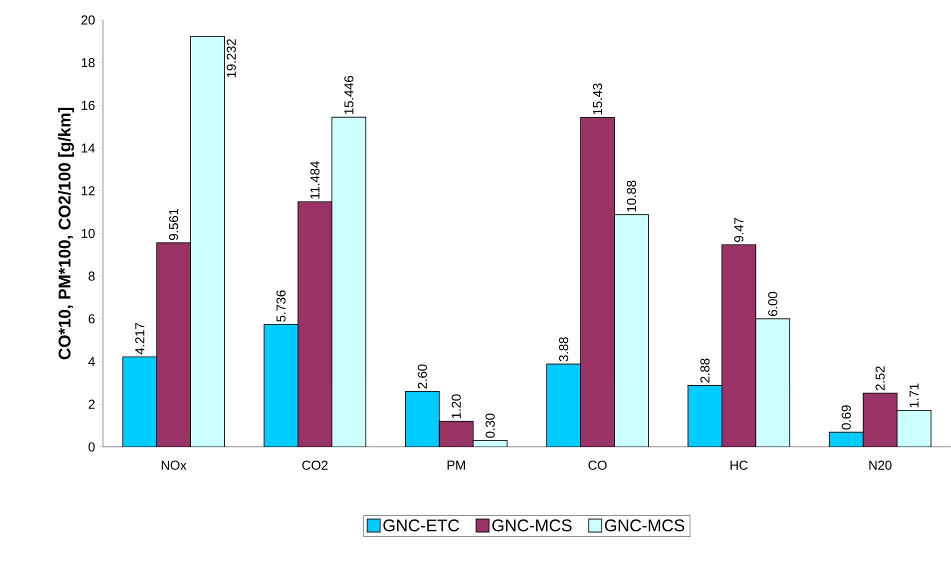  What do you see at coordinates (174, 465) in the screenshot?
I see `x-tick-label: NOx` at bounding box center [174, 465].